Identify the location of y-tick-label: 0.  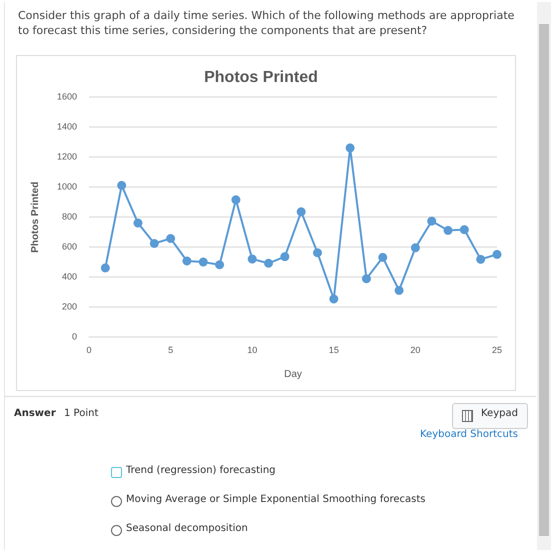
(75, 337).